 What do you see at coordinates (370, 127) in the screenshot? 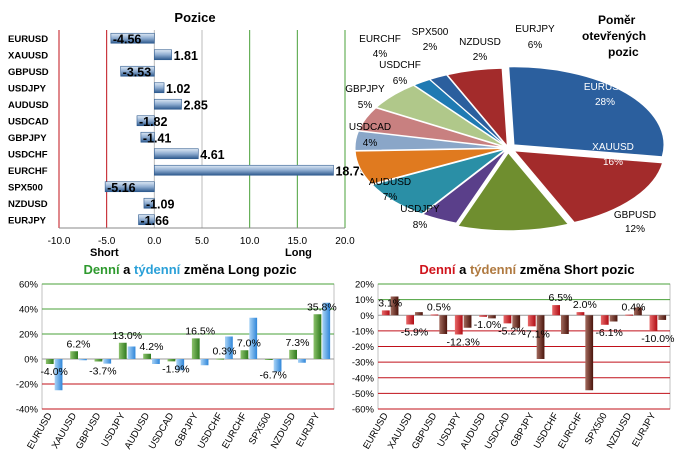
I see `pie-label: USDCAD` at bounding box center [370, 127].